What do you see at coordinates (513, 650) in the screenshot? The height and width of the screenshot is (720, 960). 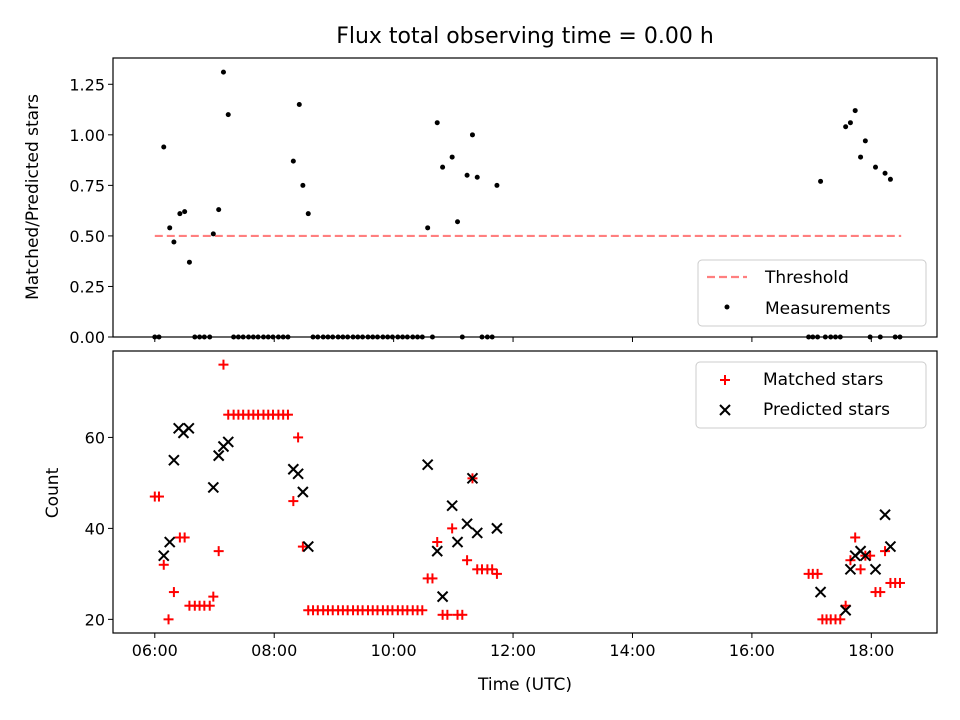 I see `bottom-x-tick-label: 12:00` at bounding box center [513, 650].